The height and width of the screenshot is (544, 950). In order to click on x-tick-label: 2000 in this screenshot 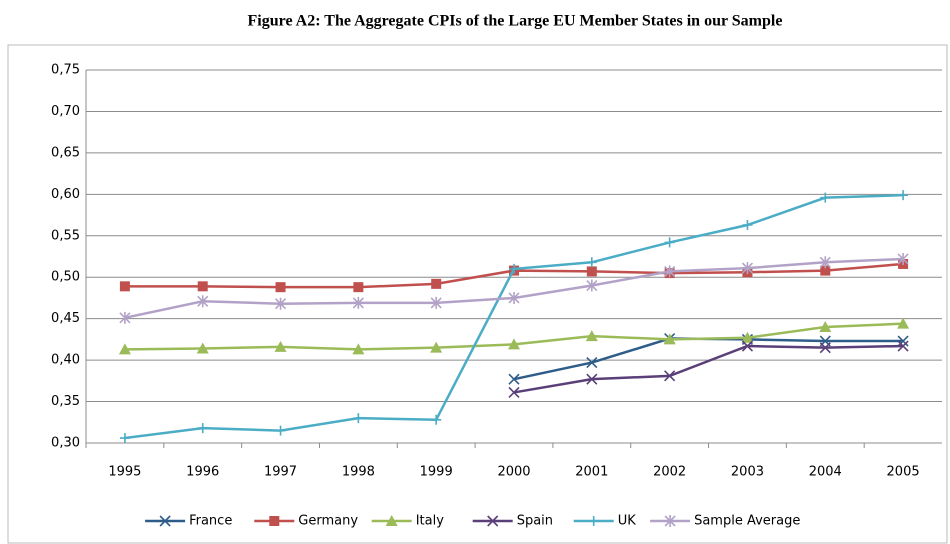, I will do `click(513, 472)`.